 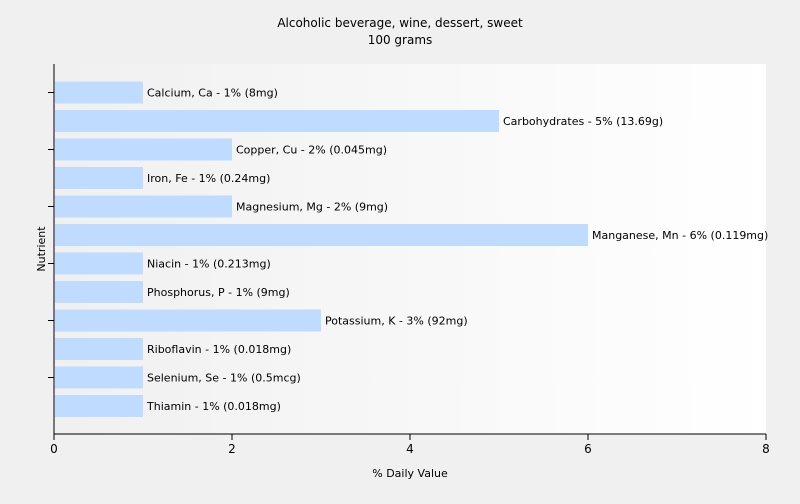 What do you see at coordinates (766, 449) in the screenshot?
I see `x-tick-label: 8` at bounding box center [766, 449].